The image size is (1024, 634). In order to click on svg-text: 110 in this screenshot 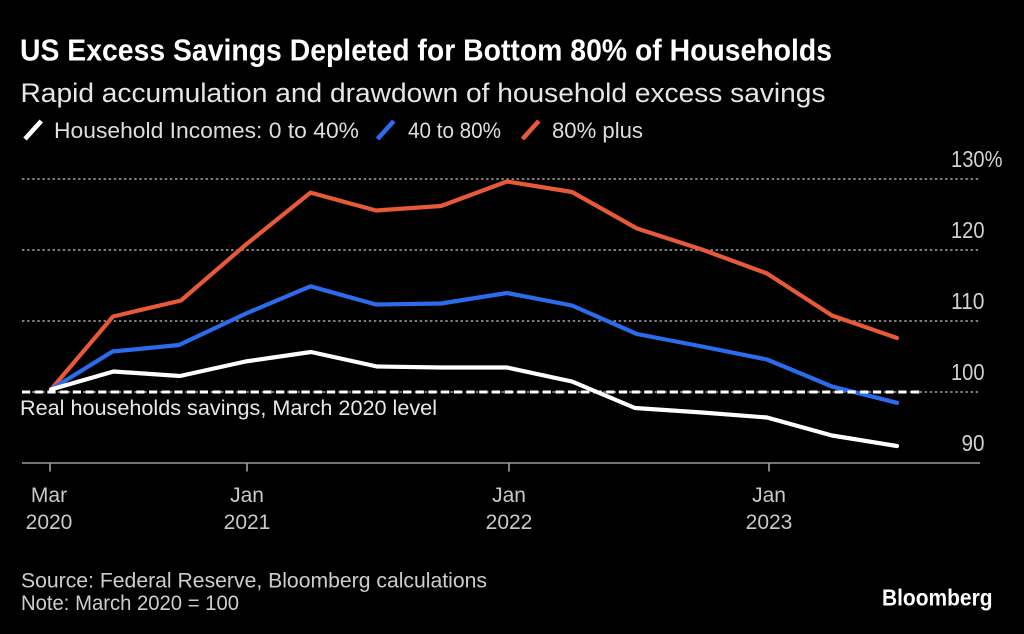, I will do `click(968, 301)`.